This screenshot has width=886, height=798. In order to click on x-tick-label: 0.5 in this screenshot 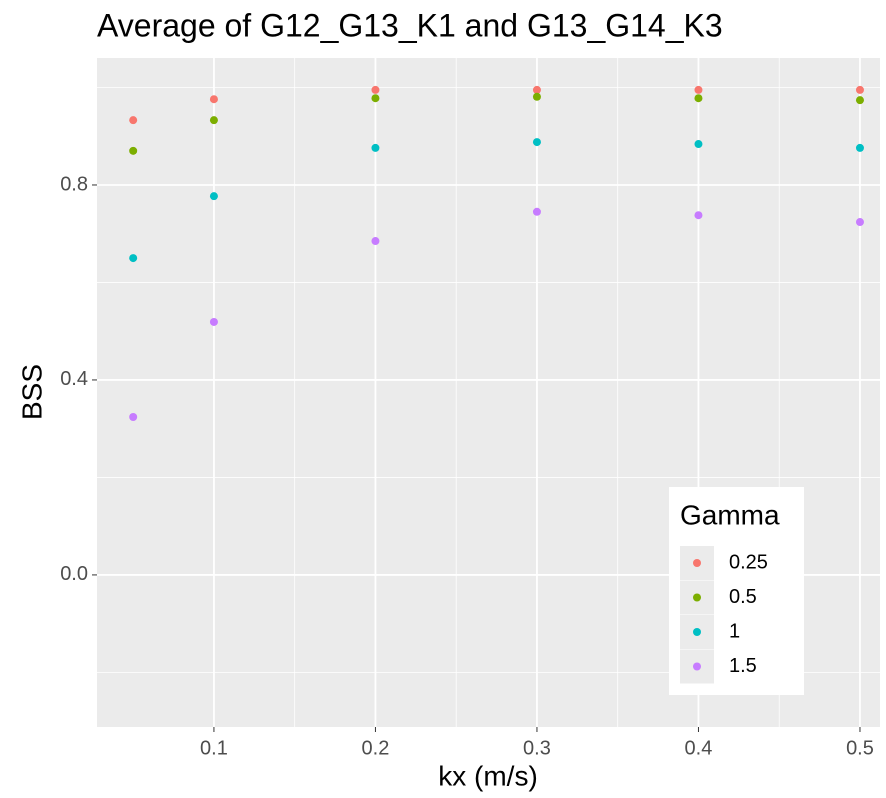, I will do `click(860, 748)`.